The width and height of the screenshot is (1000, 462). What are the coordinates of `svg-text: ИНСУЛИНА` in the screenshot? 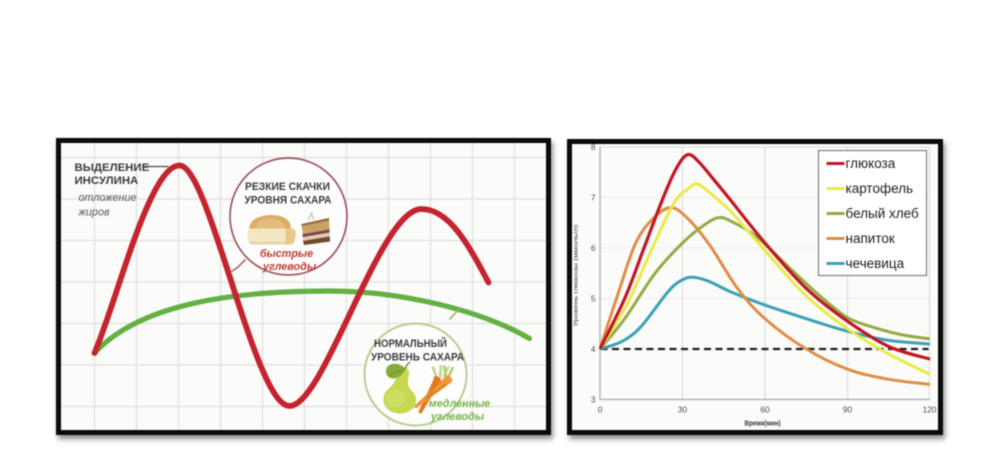 It's located at (107, 181).